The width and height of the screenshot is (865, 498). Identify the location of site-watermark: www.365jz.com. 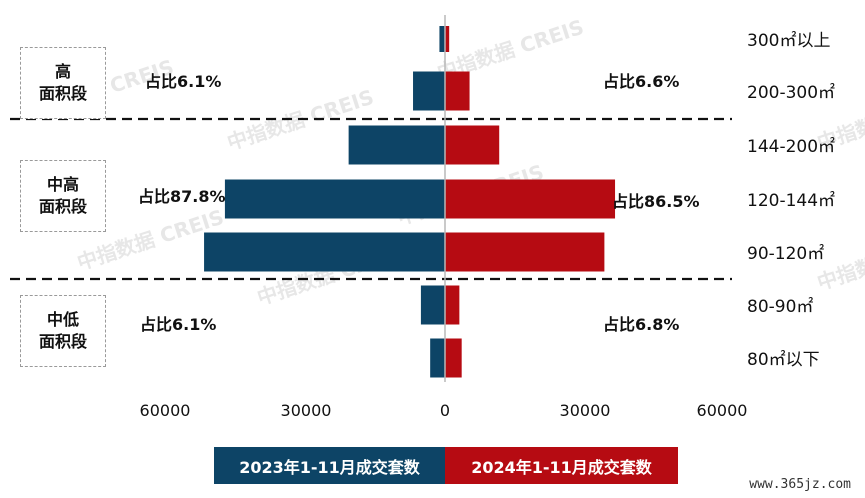
(800, 484).